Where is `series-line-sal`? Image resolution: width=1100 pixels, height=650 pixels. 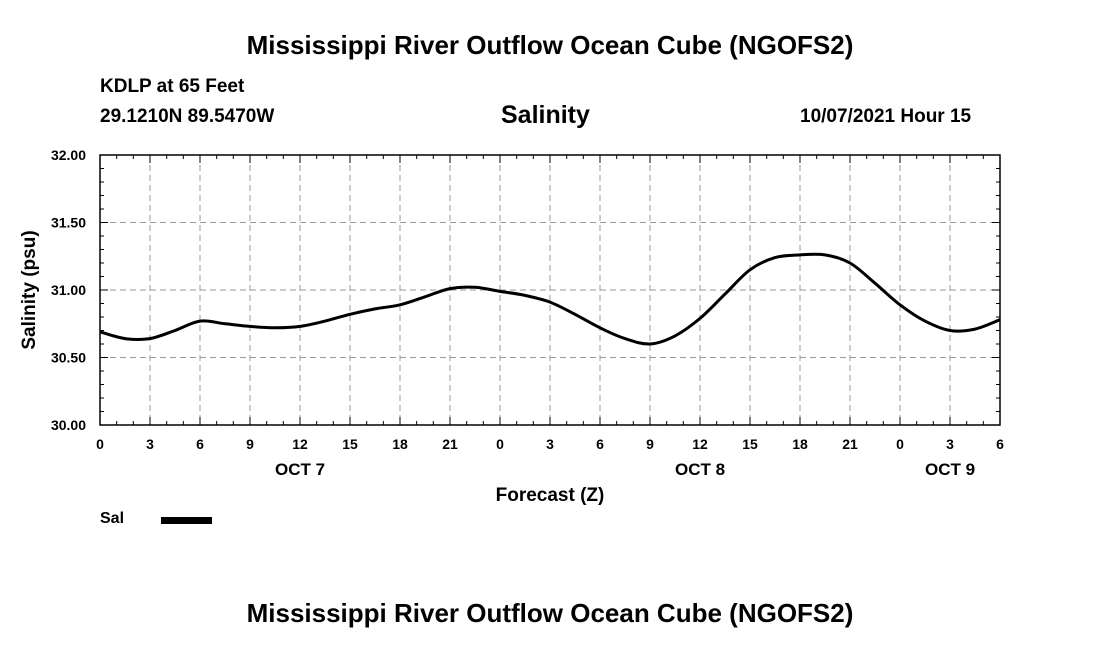
series-line-sal is located at coordinates (550, 299).